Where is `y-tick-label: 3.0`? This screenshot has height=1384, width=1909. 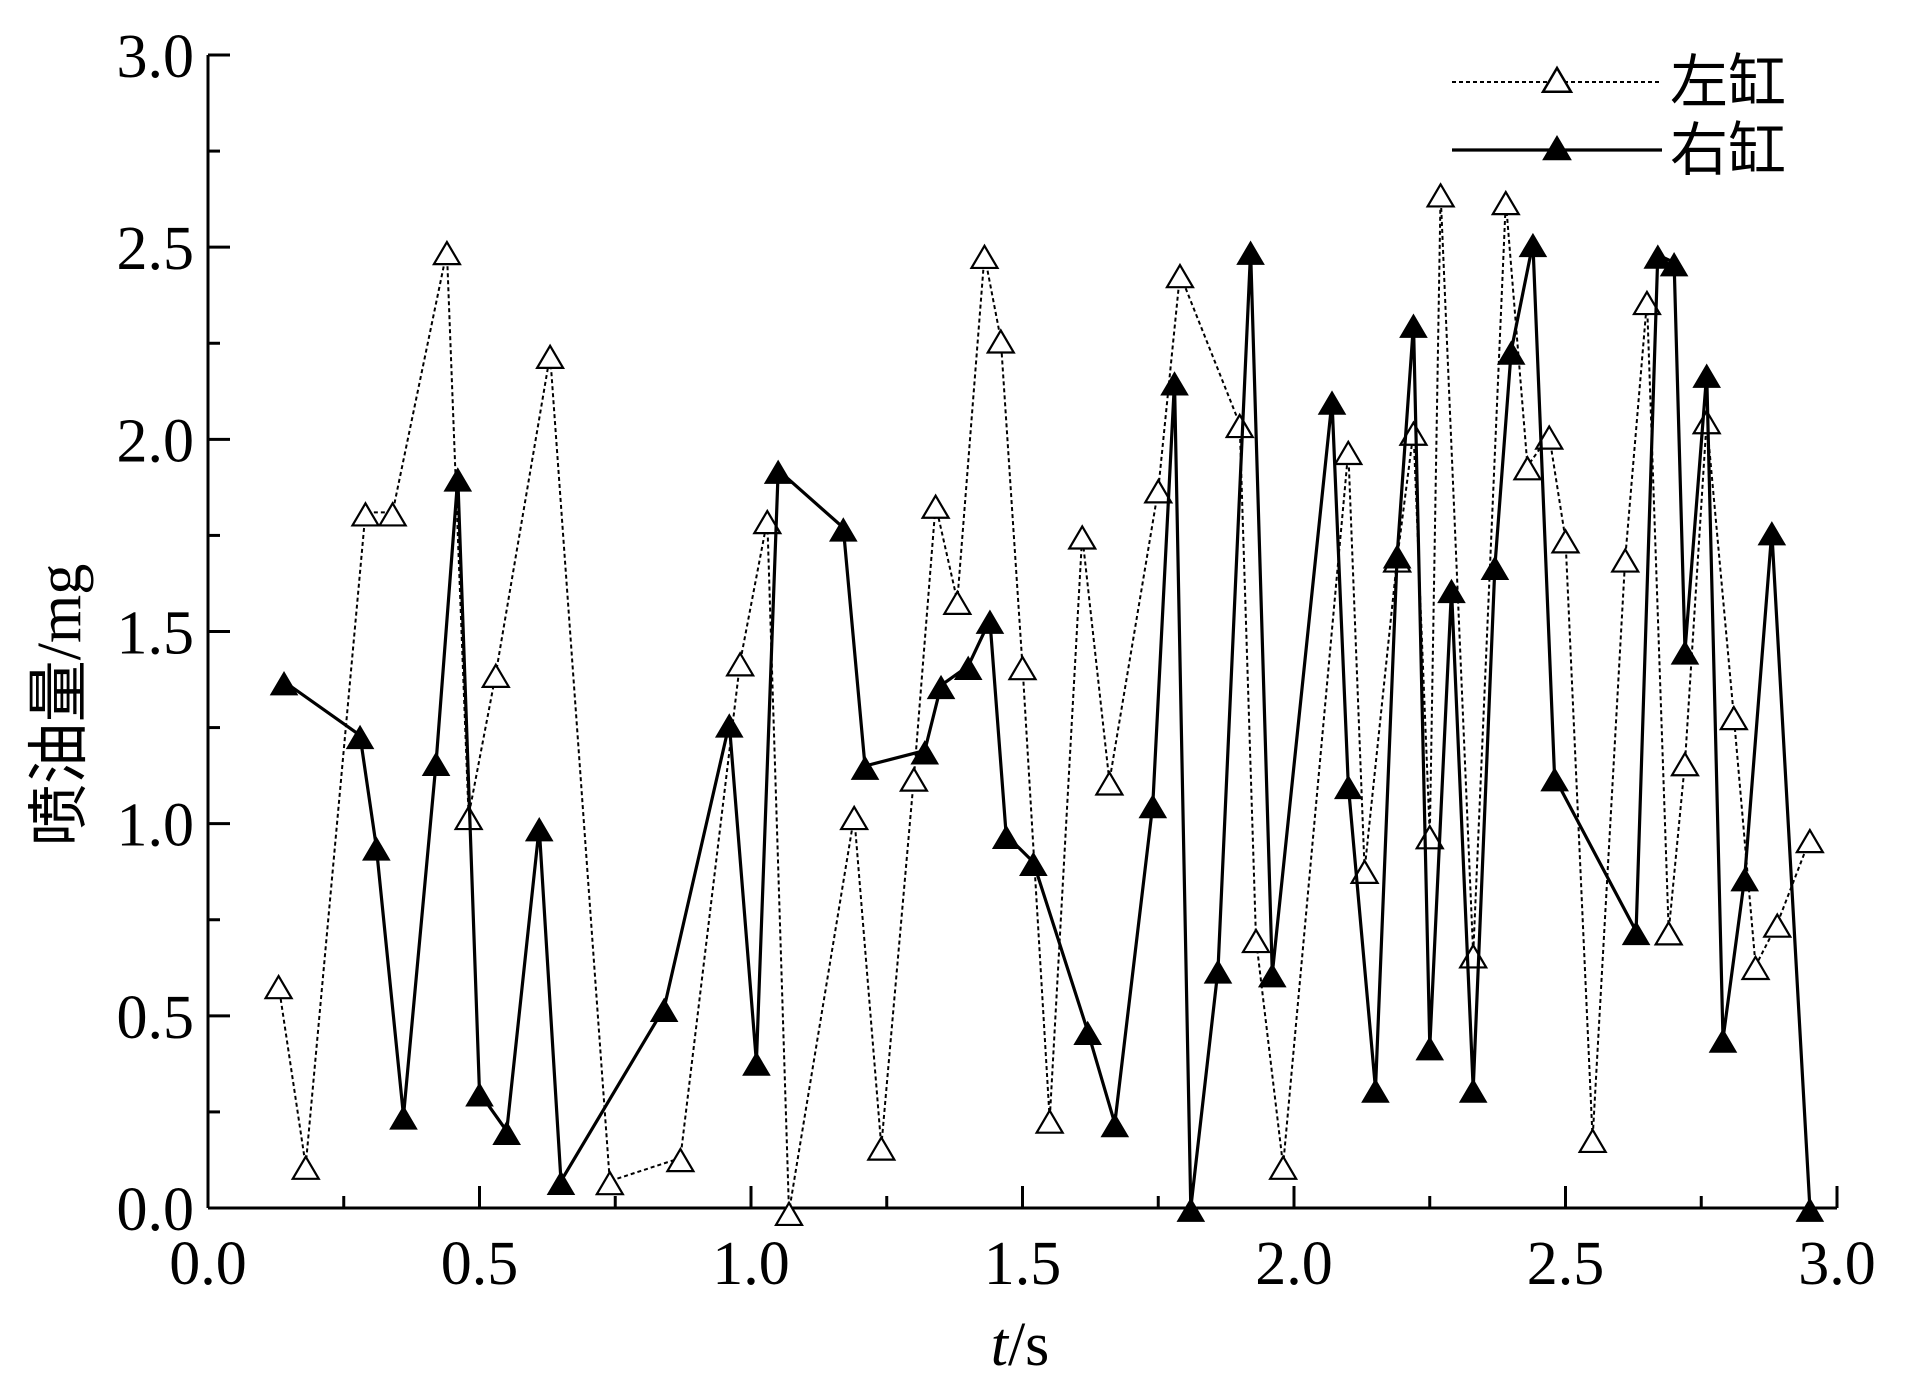 y-tick-label: 3.0 is located at coordinates (156, 57).